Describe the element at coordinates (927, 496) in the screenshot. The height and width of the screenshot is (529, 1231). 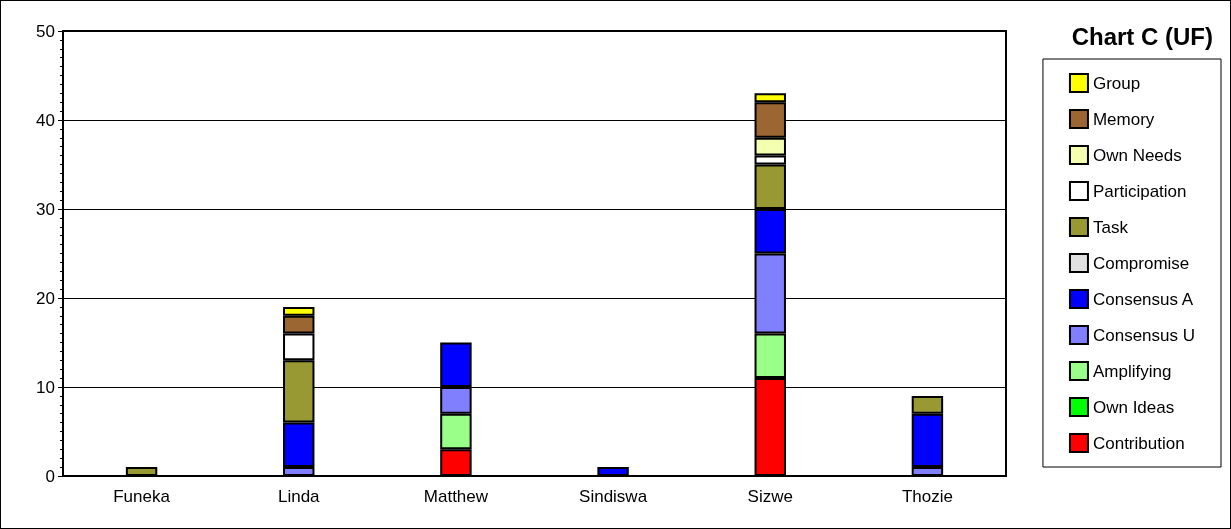
I see `x-tick-label: Thozie` at that location.